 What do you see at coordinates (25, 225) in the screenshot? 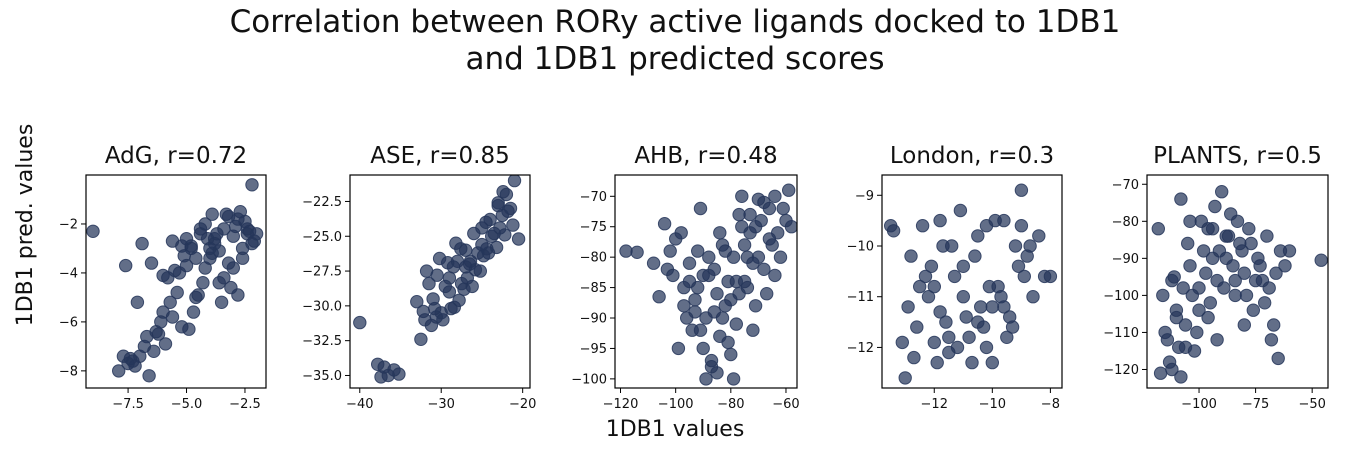
I see `shared-y-axis-label: 1DB1 pred. values` at bounding box center [25, 225].